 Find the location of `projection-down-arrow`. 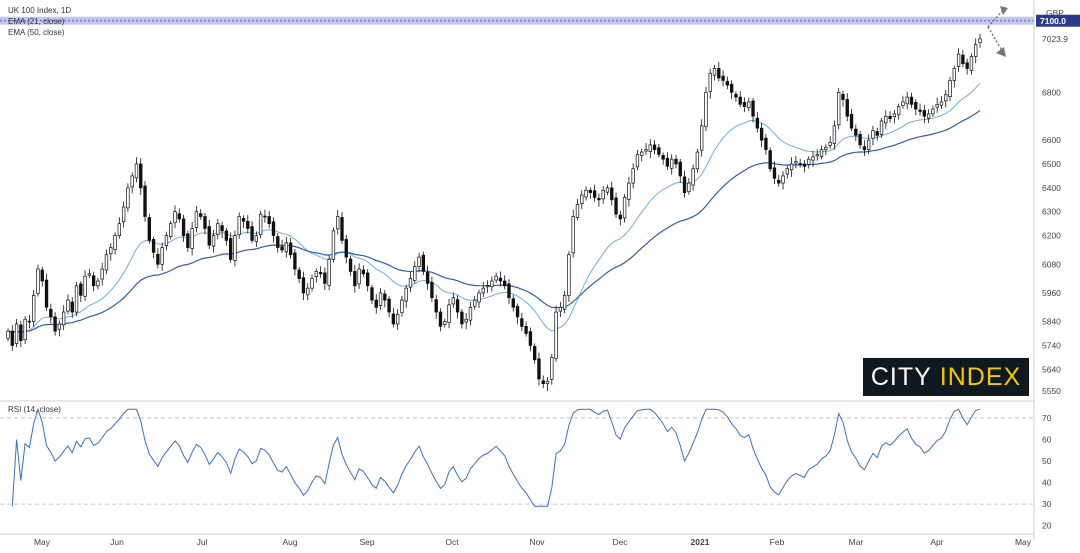

projection-down-arrow is located at coordinates (996, 40).